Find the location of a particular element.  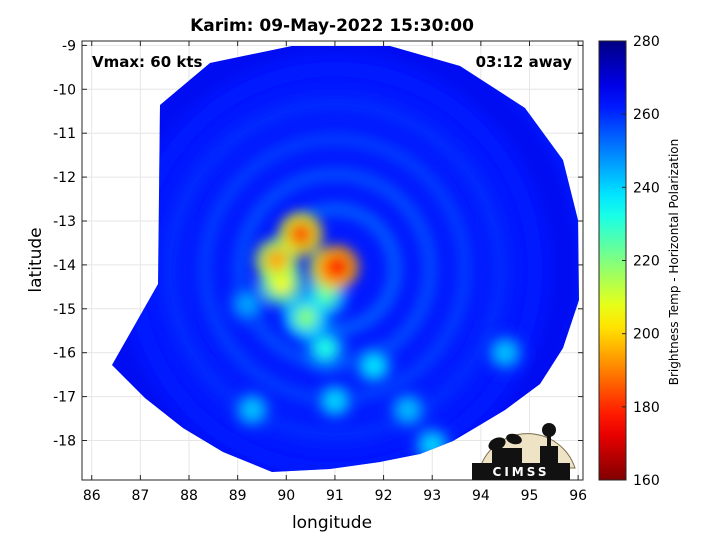

x-tick-label: 96 is located at coordinates (578, 496).